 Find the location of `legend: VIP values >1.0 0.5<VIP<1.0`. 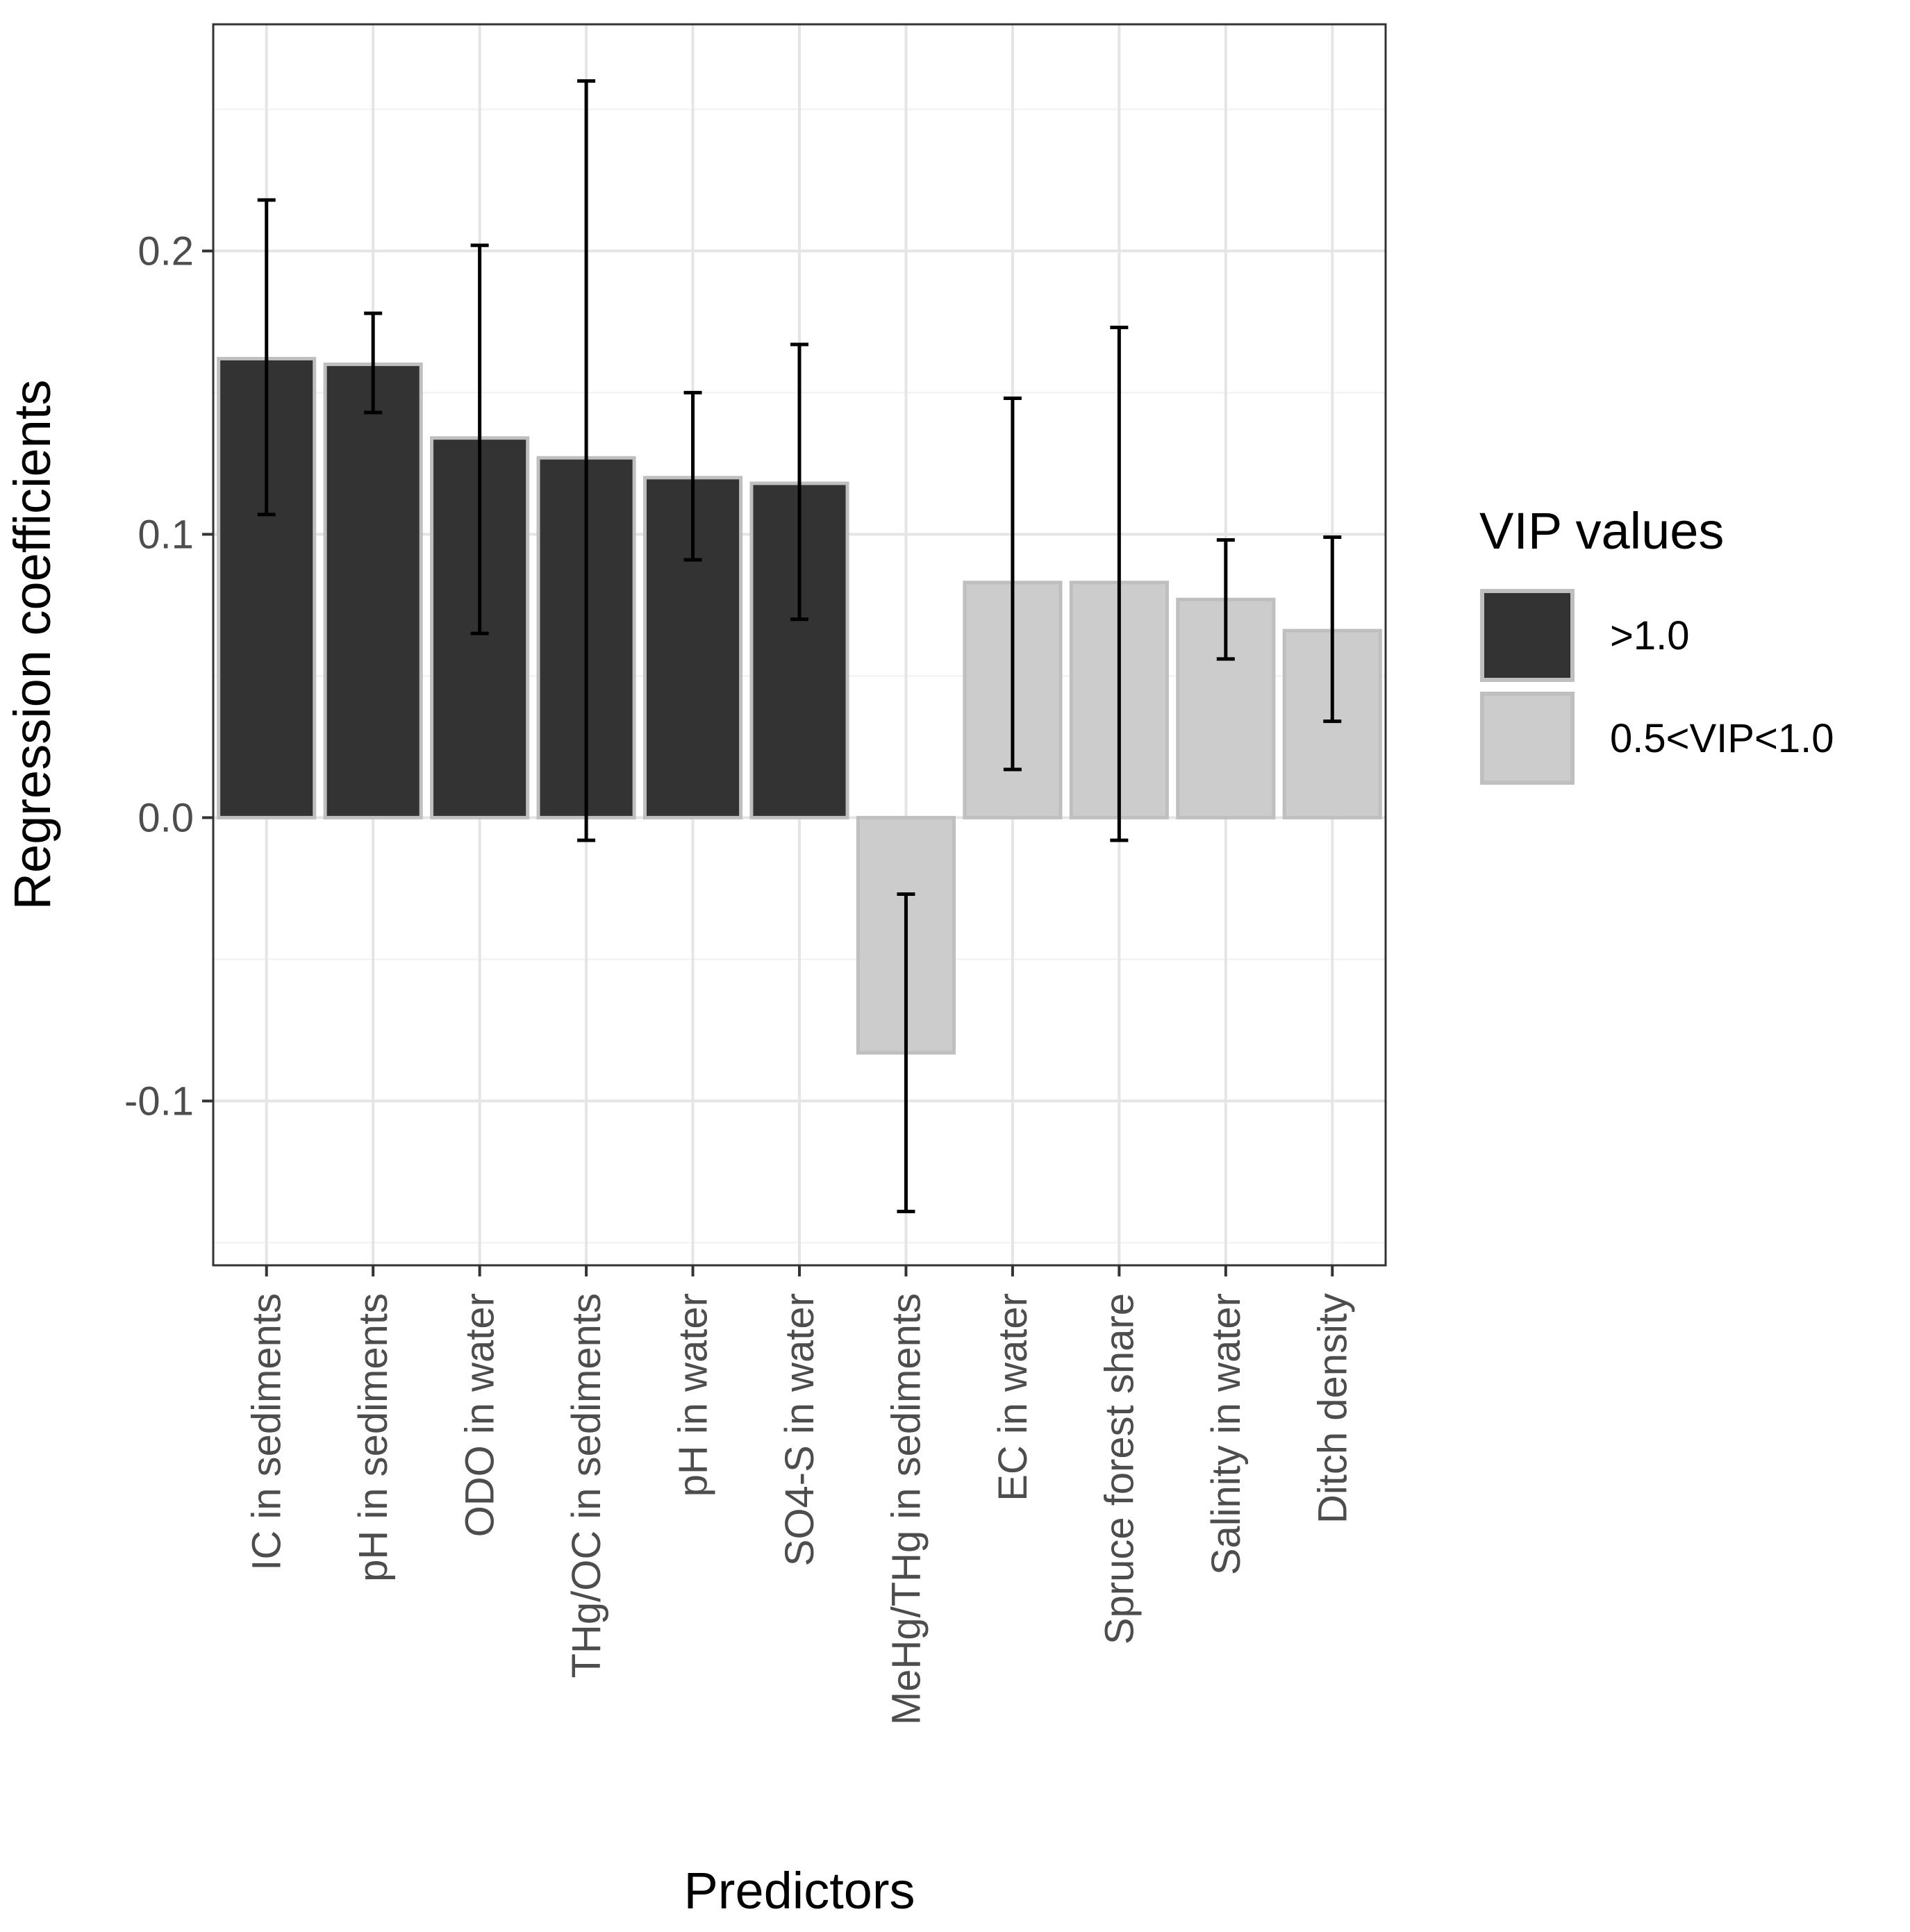

legend: VIP values >1.0 0.5<VIP<1.0 is located at coordinates (1656, 643).